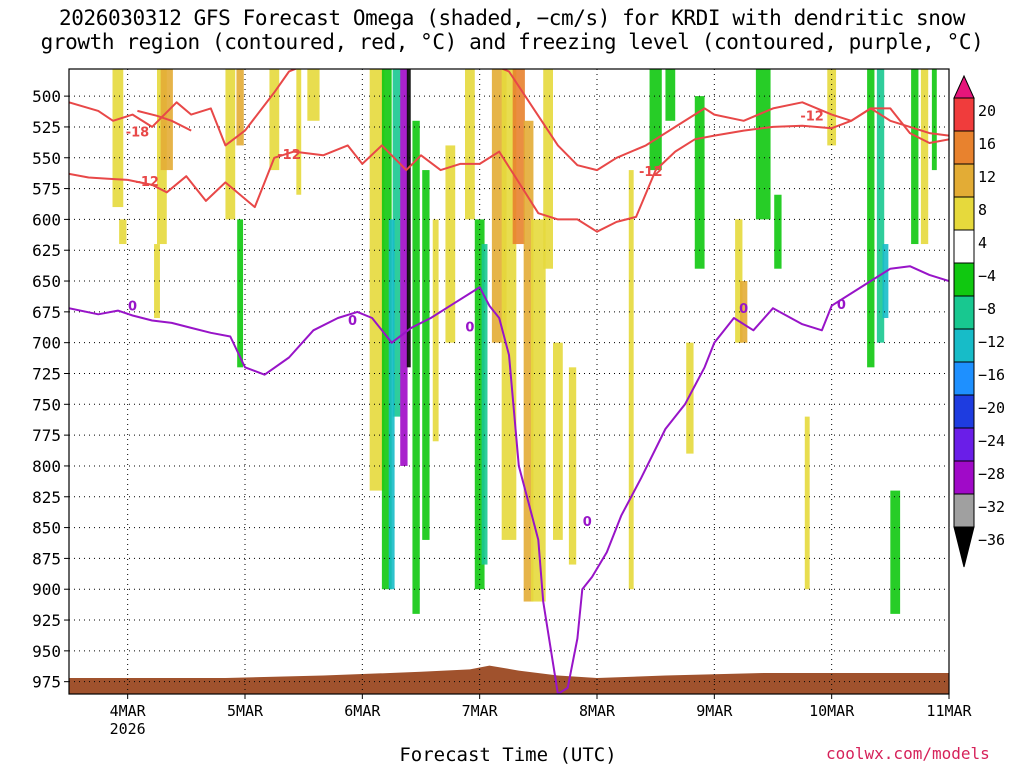 The height and width of the screenshot is (768, 1024). I want to click on y-tick-label: 975, so click(46, 682).